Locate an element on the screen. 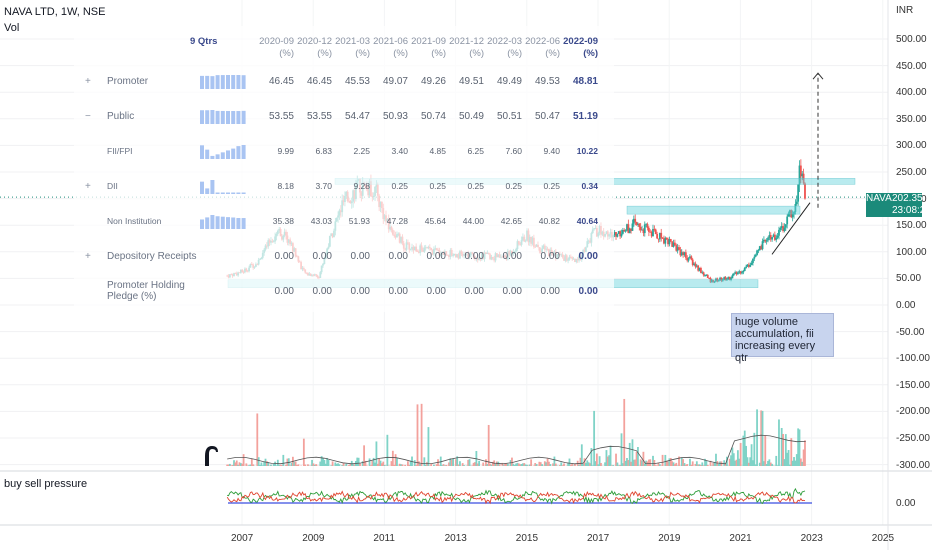  row-sparkline is located at coordinates (223, 152).